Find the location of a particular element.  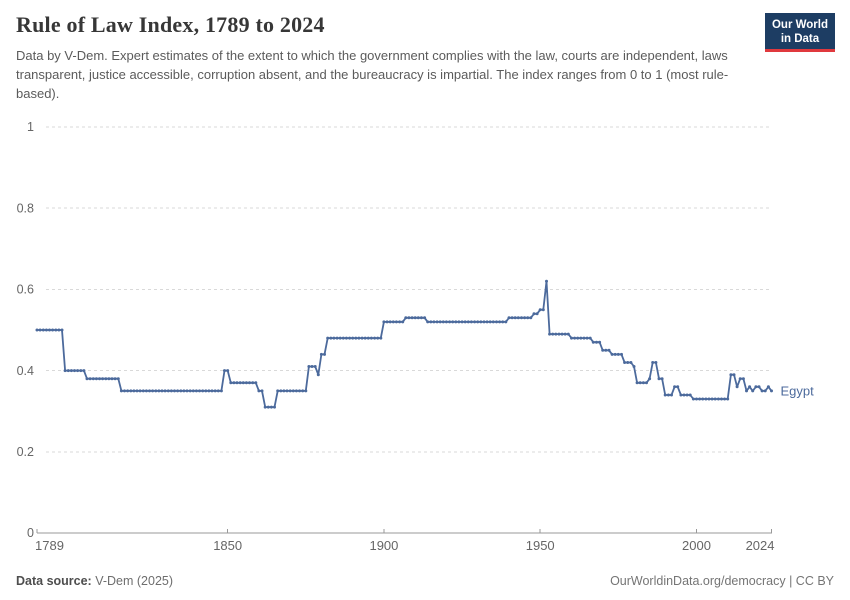

owid-logo-line2: in Data is located at coordinates (800, 39).